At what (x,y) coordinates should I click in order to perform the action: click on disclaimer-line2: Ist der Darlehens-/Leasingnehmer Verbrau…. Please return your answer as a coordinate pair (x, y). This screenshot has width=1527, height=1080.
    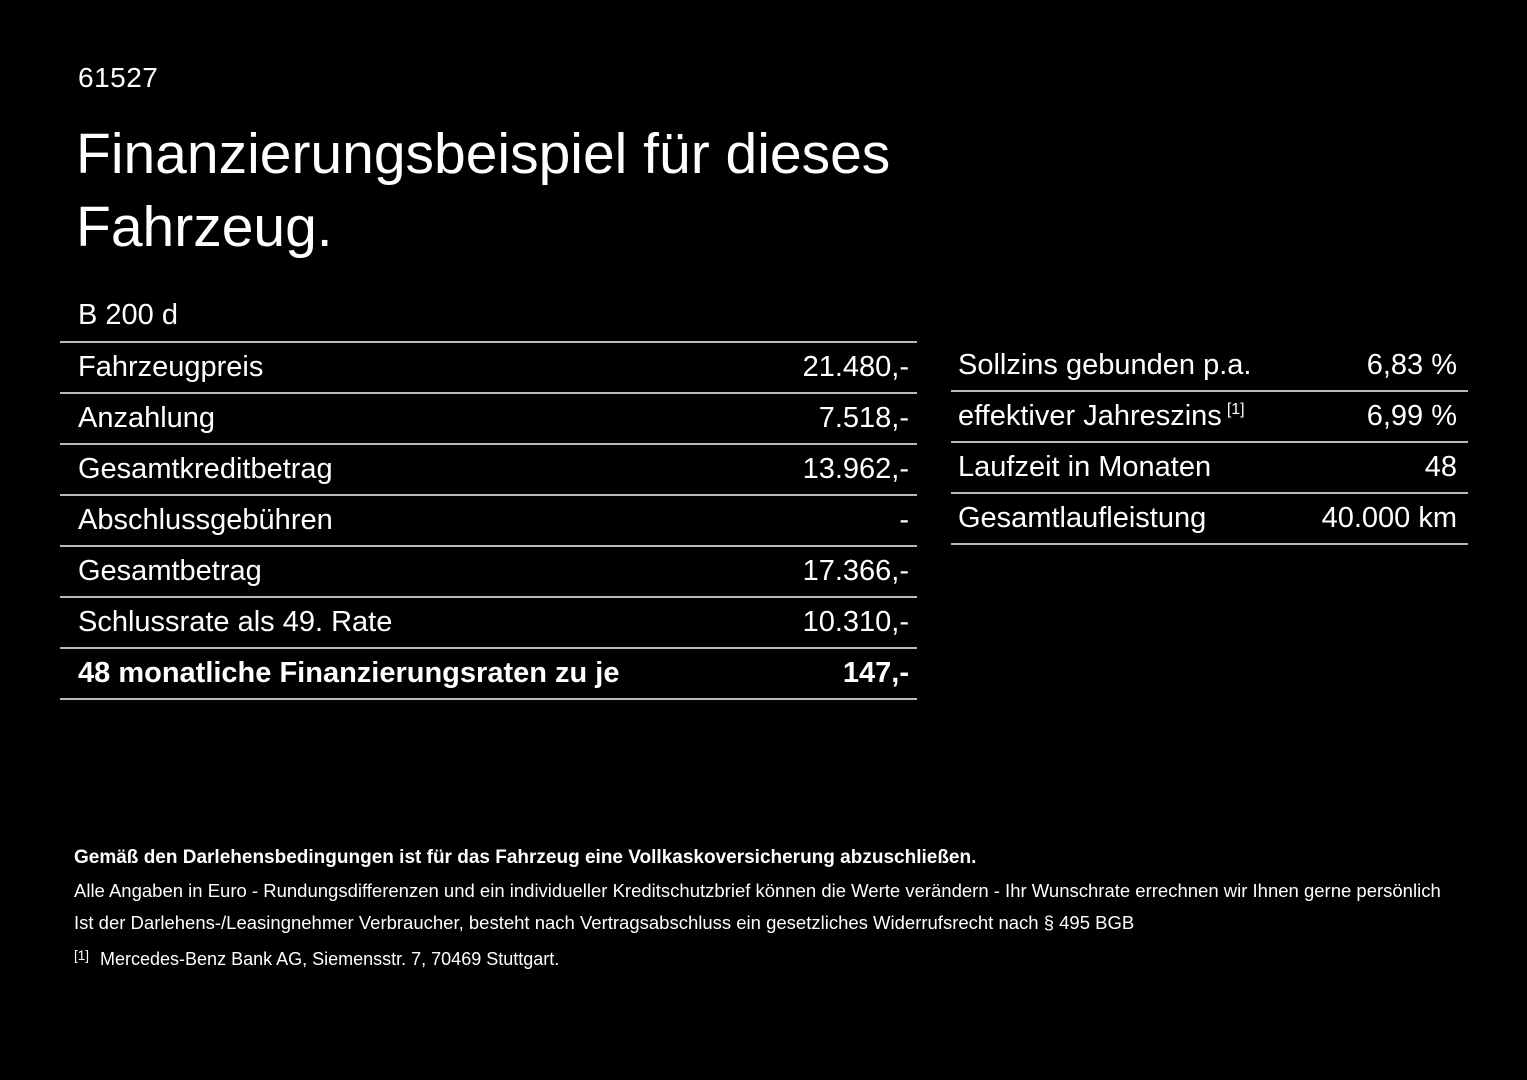
    Looking at the image, I should click on (604, 922).